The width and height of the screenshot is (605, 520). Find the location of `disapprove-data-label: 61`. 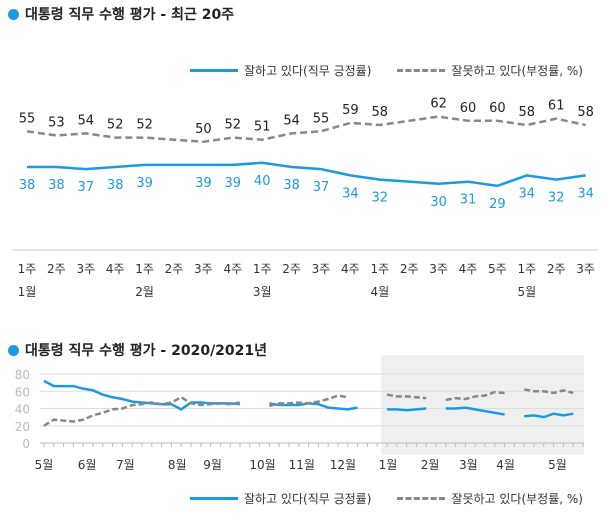

disapprove-data-label: 61 is located at coordinates (556, 106).